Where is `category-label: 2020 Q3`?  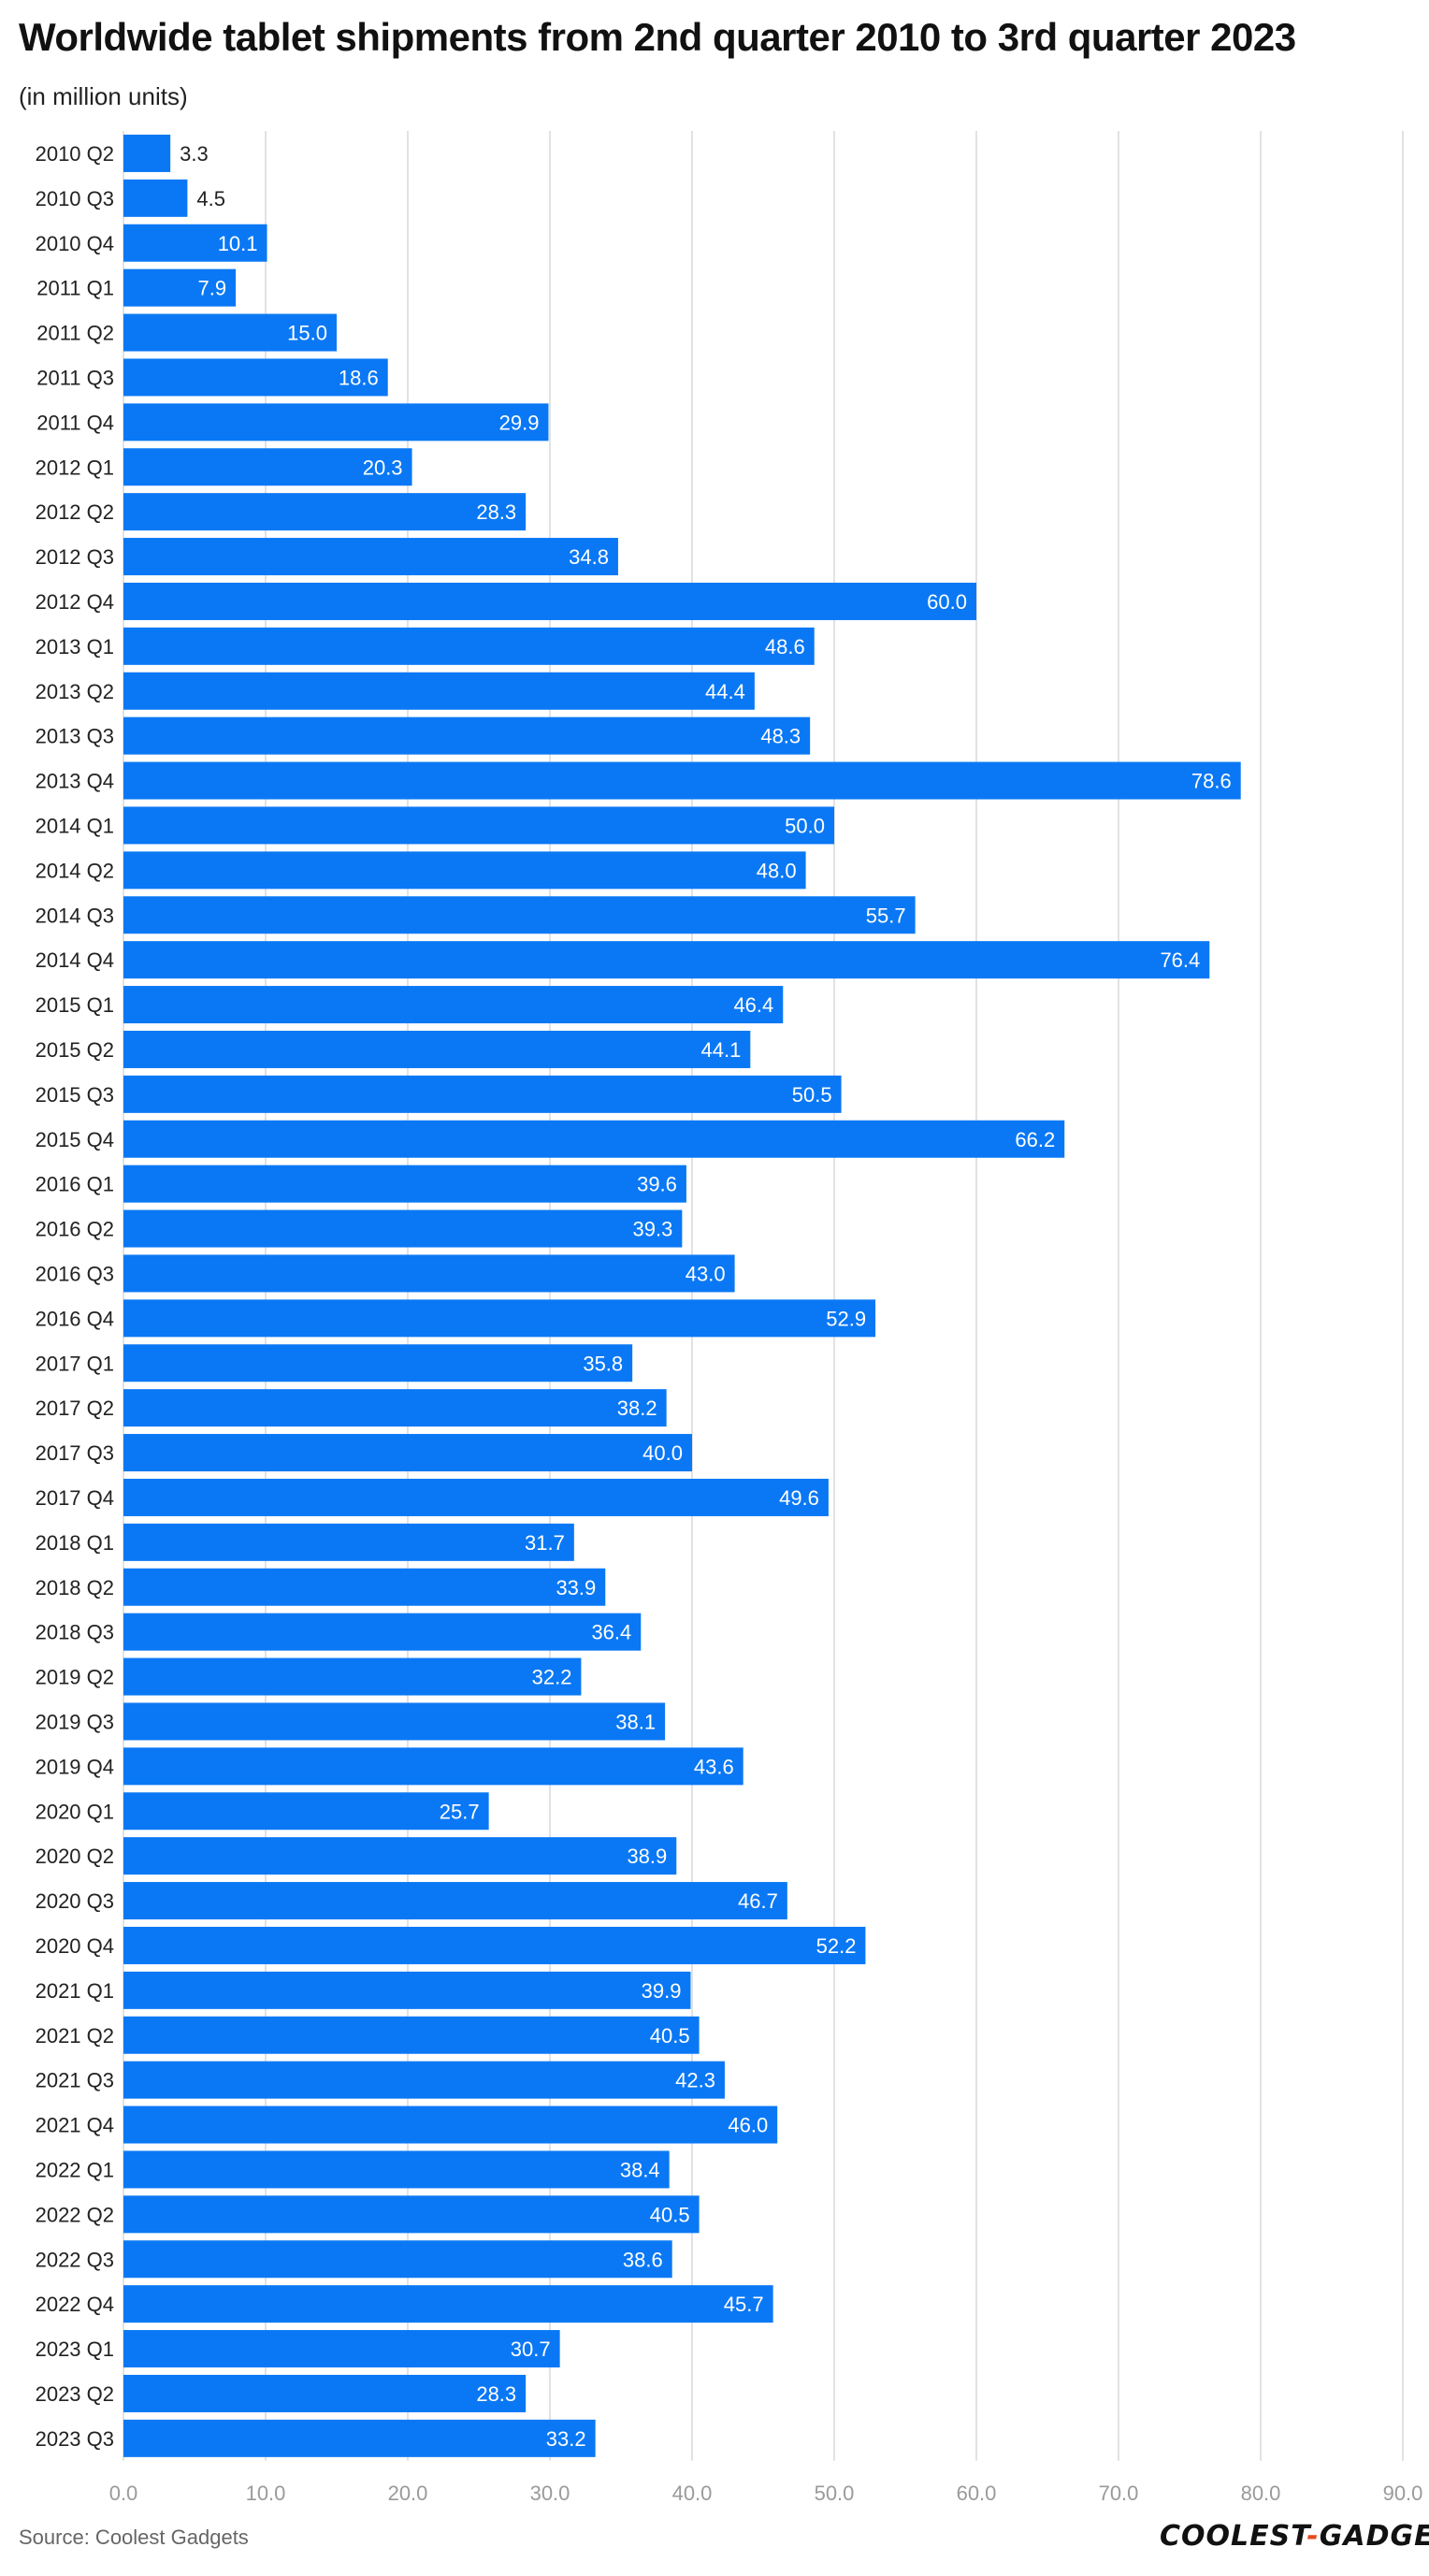 category-label: 2020 Q3 is located at coordinates (75, 1901).